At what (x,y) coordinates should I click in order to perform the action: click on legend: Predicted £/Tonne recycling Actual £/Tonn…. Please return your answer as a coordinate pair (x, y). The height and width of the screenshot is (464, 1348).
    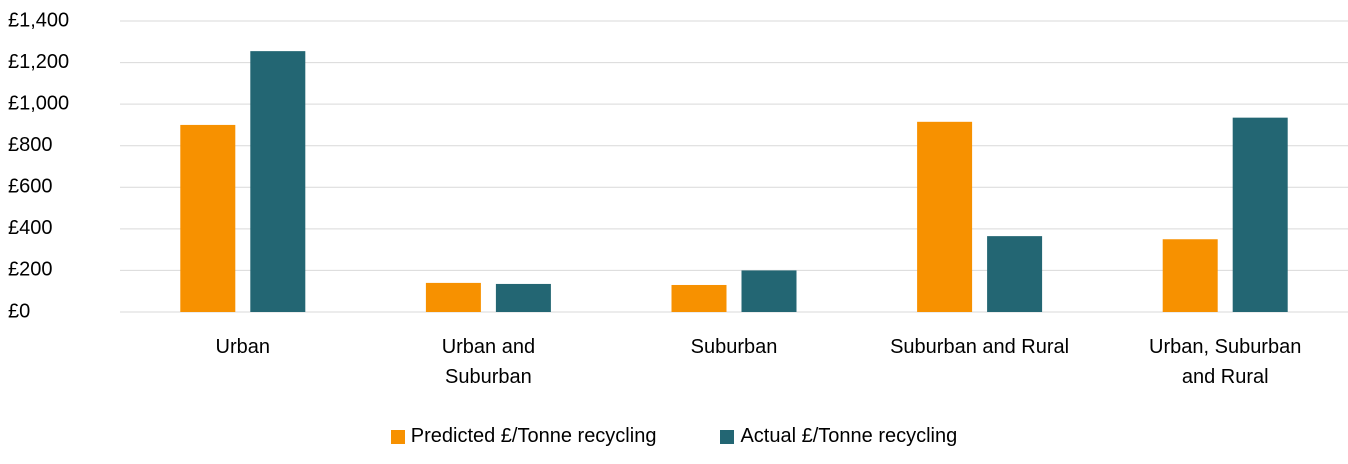
    Looking at the image, I should click on (674, 436).